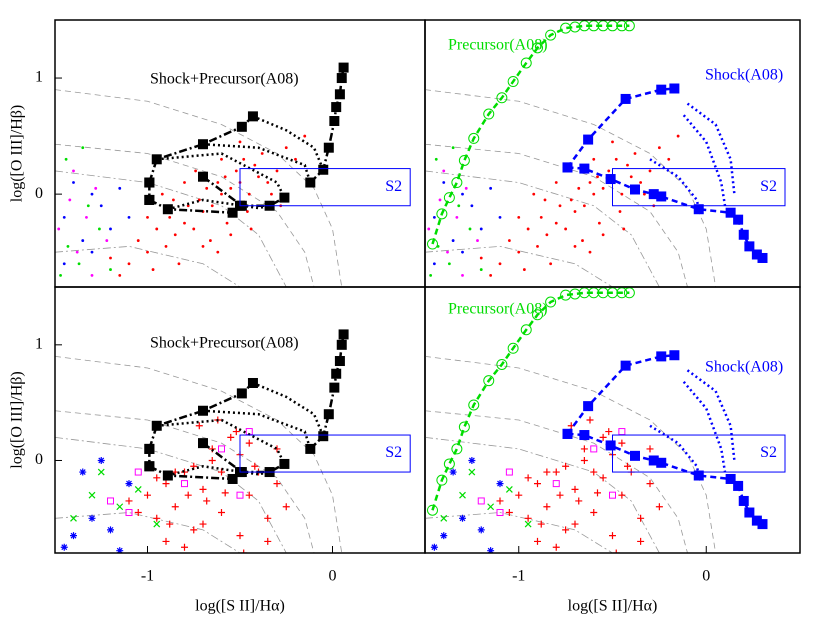  Describe the element at coordinates (333, 576) in the screenshot. I see `x-tick-label: 0` at that location.